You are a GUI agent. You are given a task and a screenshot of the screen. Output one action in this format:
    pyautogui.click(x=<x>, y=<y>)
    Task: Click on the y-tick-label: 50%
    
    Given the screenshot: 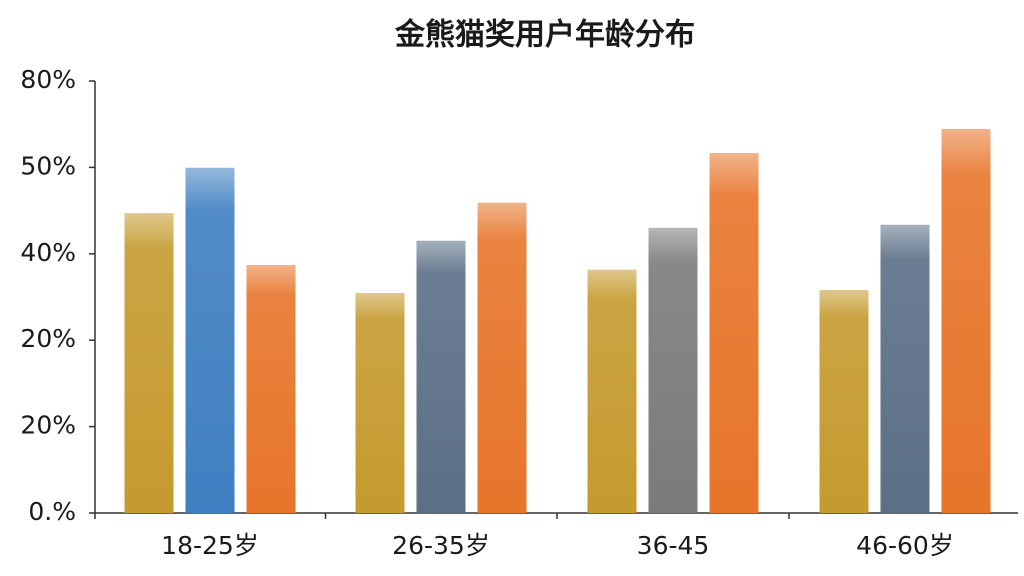 What is the action you would take?
    pyautogui.click(x=48, y=165)
    